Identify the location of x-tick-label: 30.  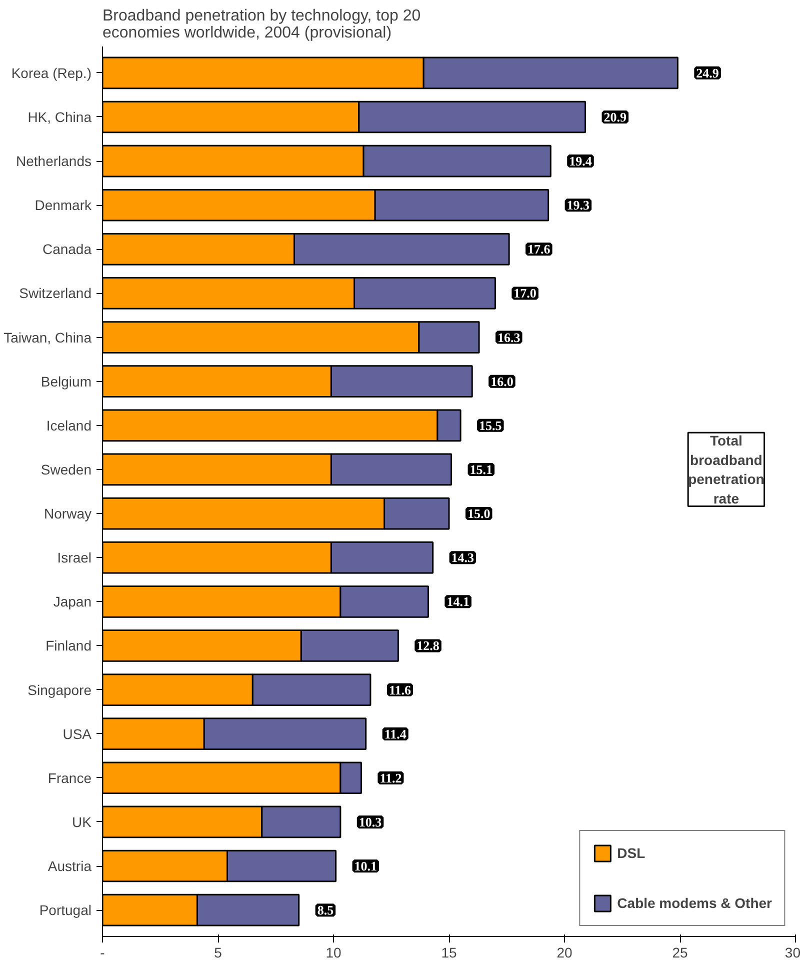
(792, 952).